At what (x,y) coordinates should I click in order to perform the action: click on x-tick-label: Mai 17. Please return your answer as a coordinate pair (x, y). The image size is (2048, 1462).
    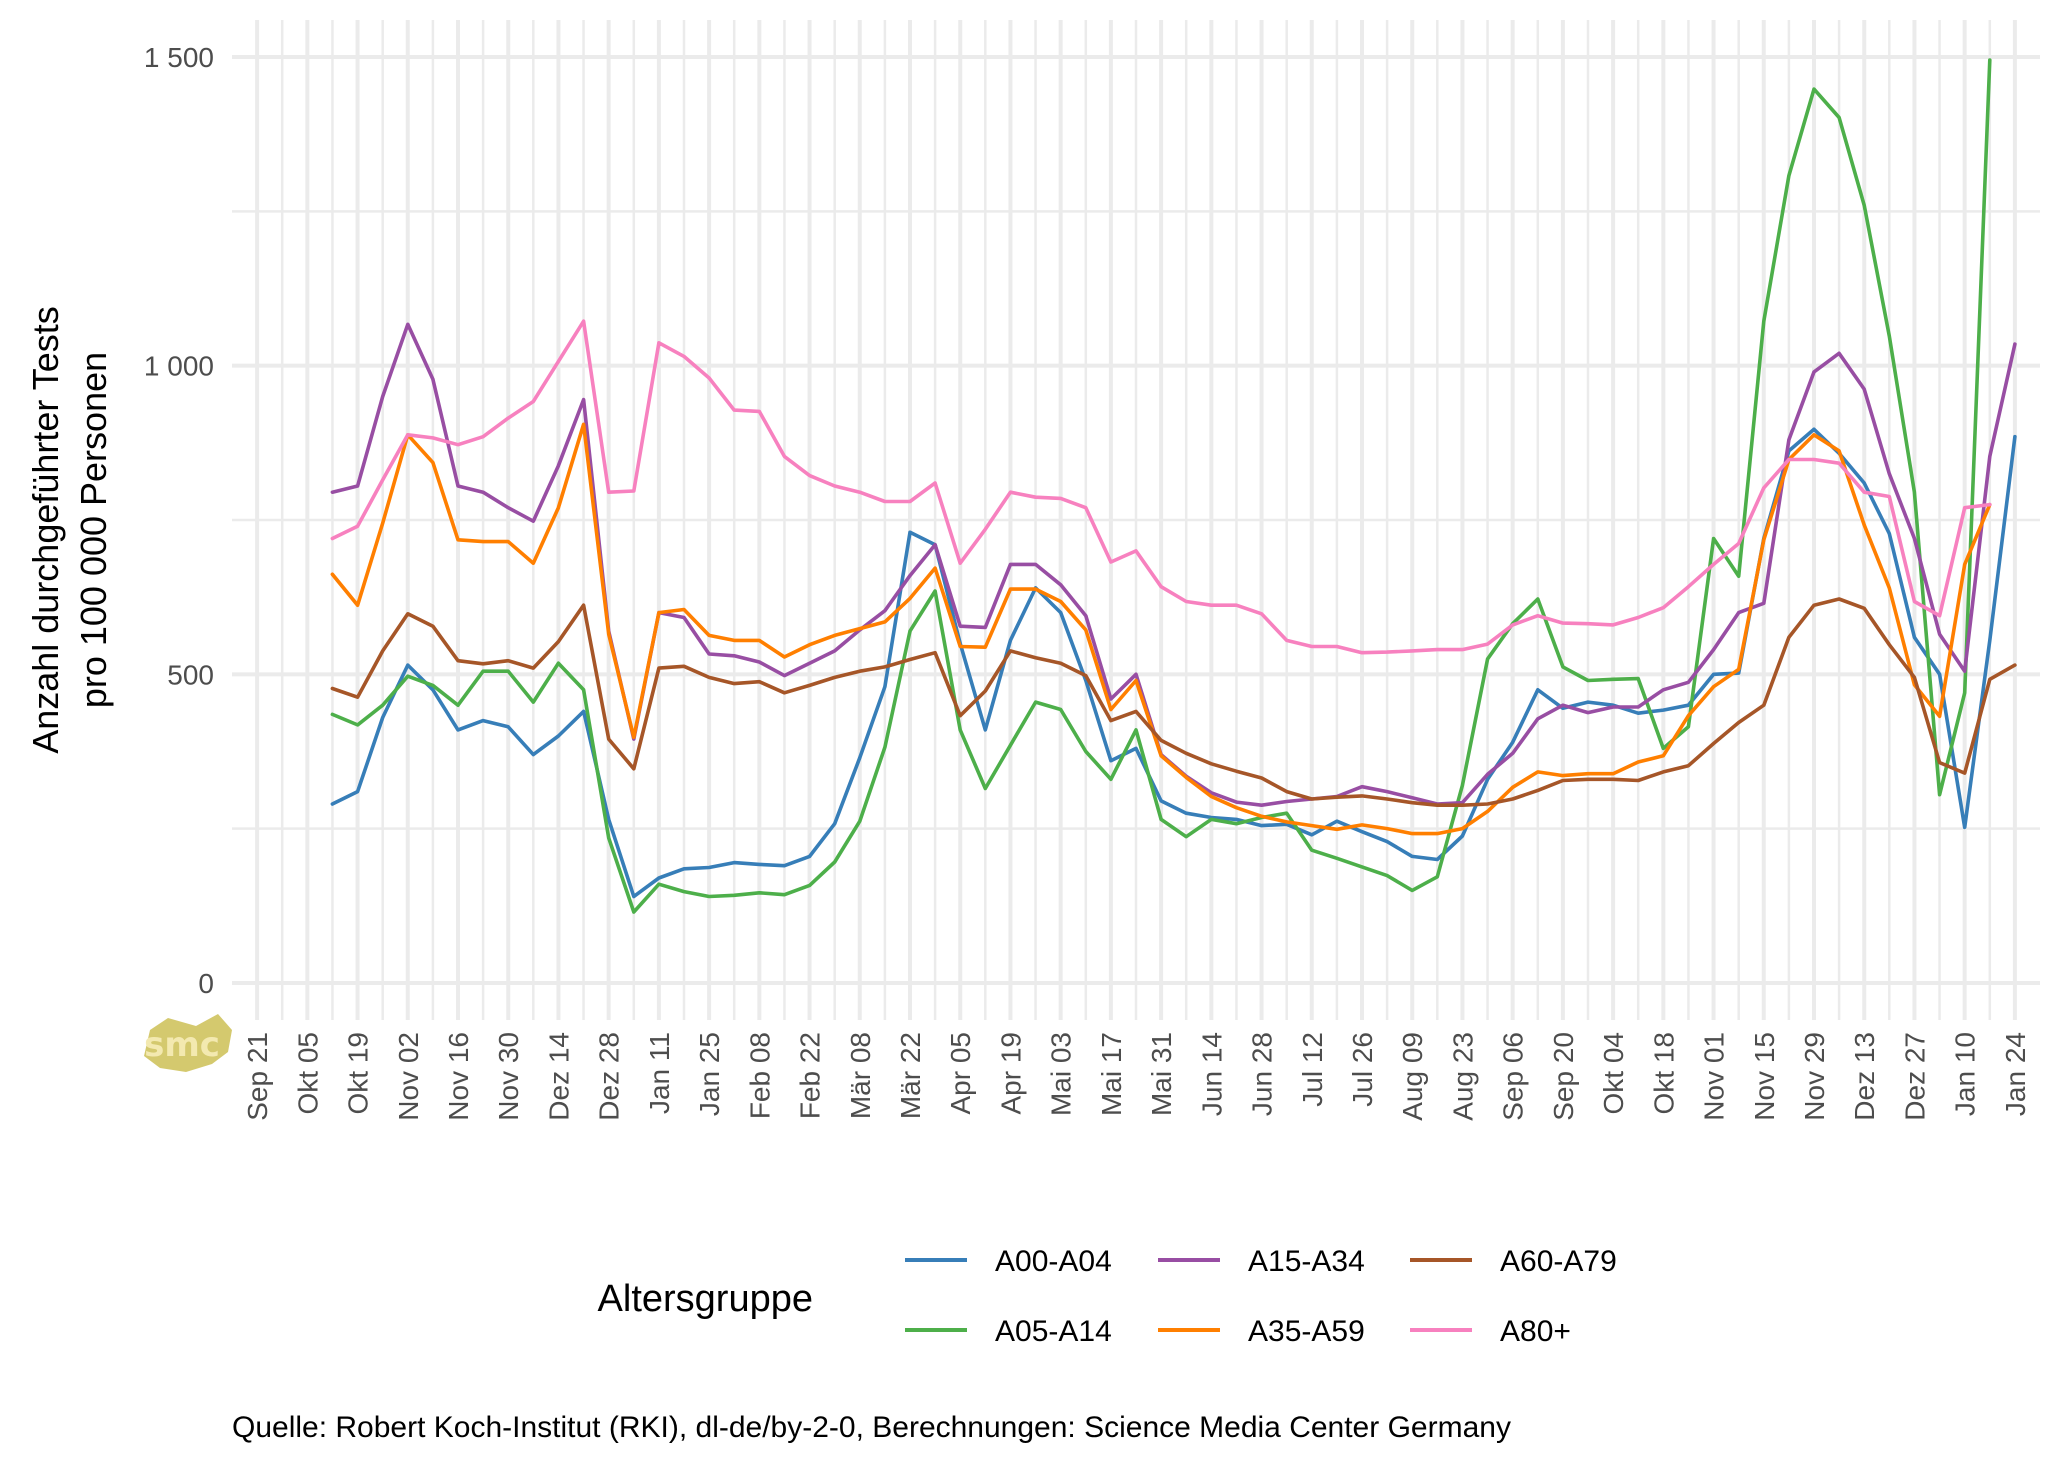
    Looking at the image, I should click on (1111, 1074).